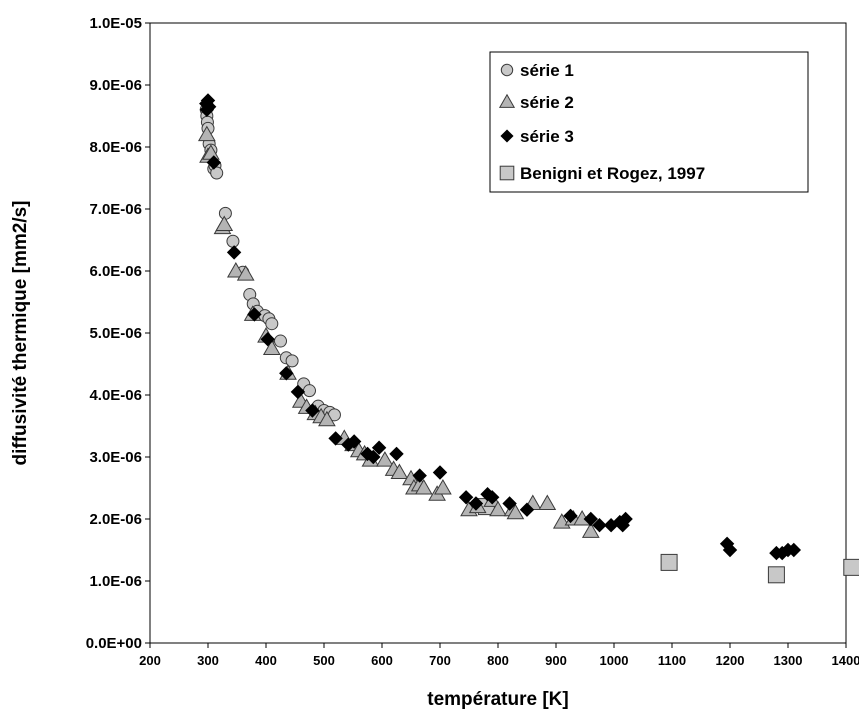 This screenshot has height=713, width=859. What do you see at coordinates (115, 147) in the screenshot?
I see `y-tick-label: 8.0E-06` at bounding box center [115, 147].